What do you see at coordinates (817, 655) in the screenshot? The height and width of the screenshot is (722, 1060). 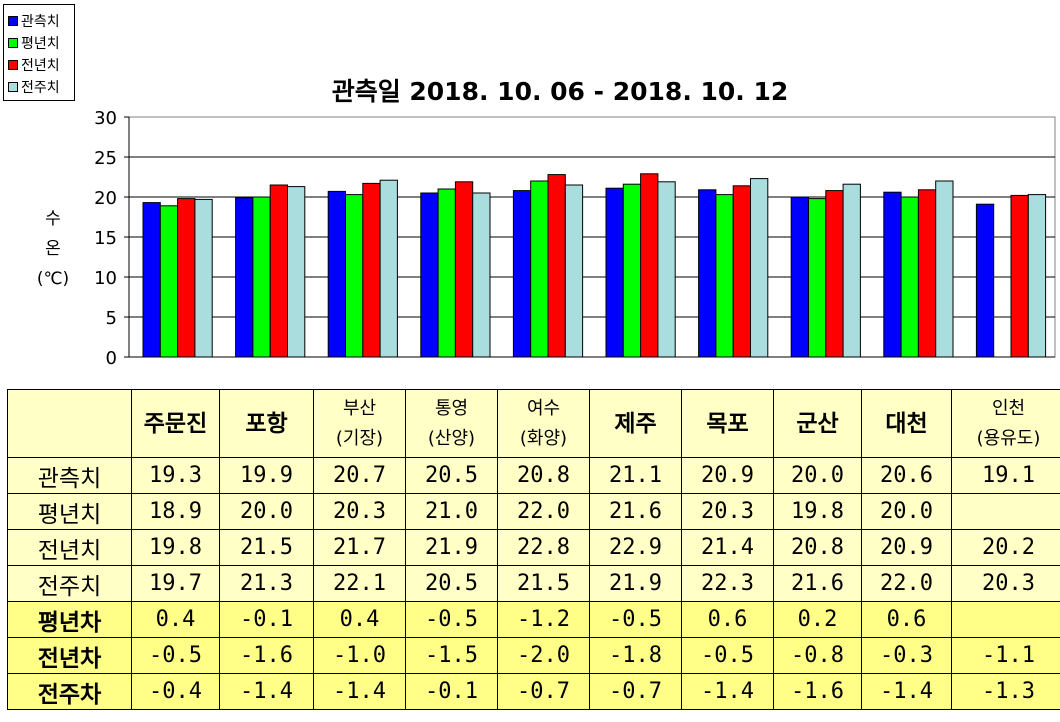 I see `table-cell: -0.8` at bounding box center [817, 655].